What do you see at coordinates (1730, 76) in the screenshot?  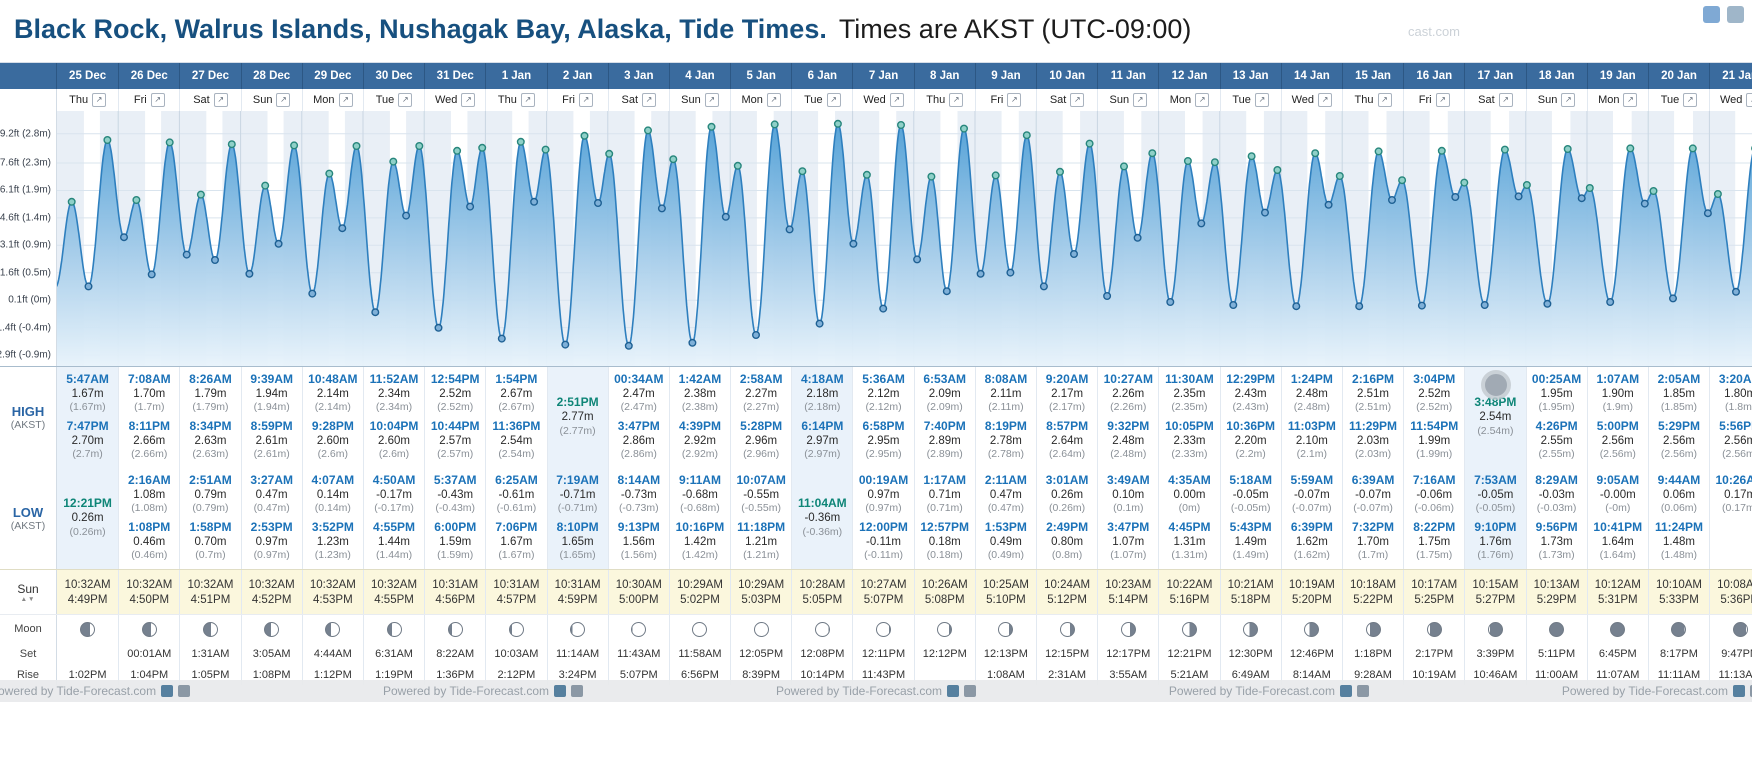 I see `date-header-cell: 21 Jan` at bounding box center [1730, 76].